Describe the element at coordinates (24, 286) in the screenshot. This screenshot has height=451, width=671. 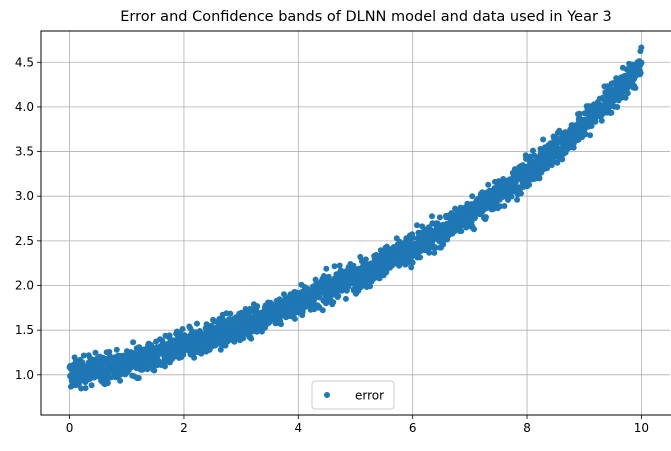
I see `y-tick-label: 2.0` at that location.